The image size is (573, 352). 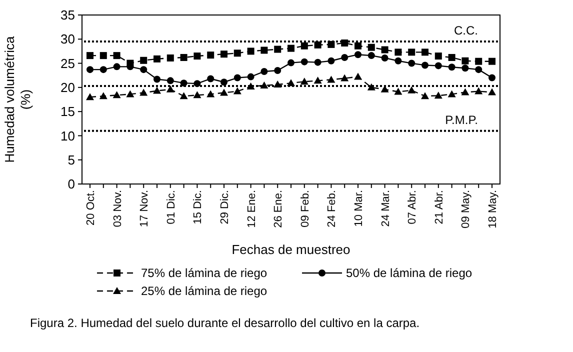 What do you see at coordinates (439, 207) in the screenshot?
I see `x-tick-label: 21 Abr.` at bounding box center [439, 207].